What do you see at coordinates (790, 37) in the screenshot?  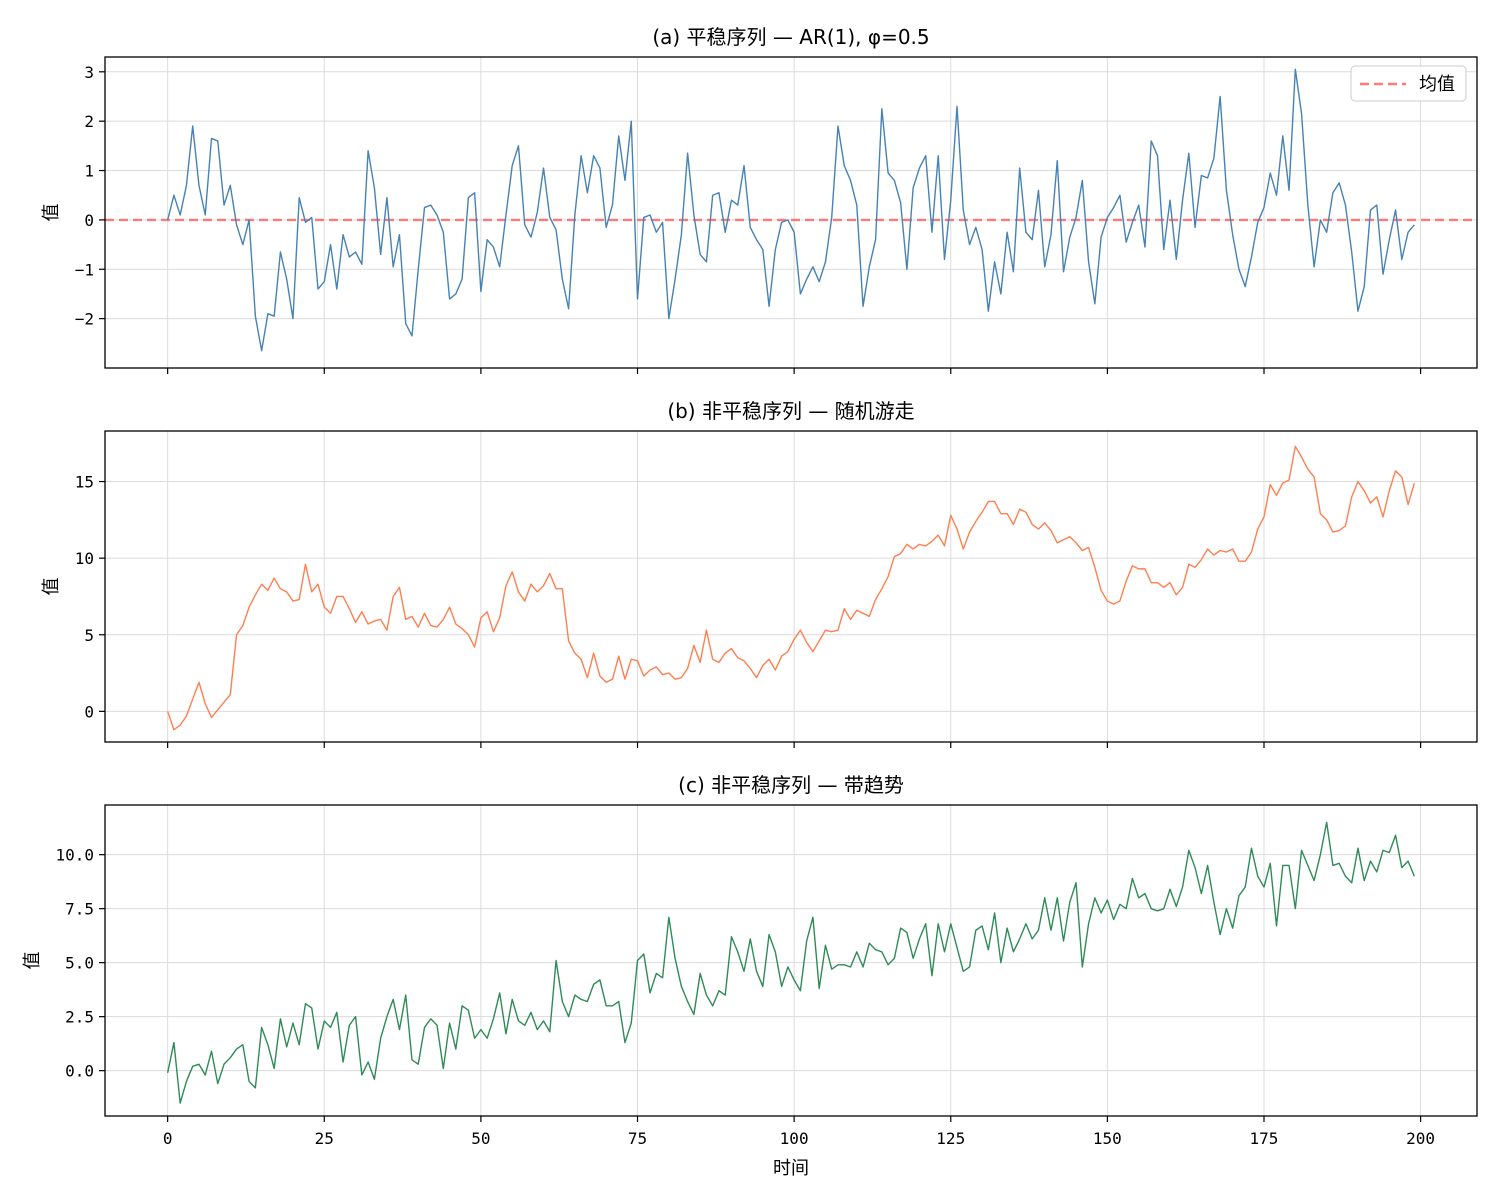 I see `panel-title: (a) 平稳序列 — AR(1), φ=0.5` at bounding box center [790, 37].